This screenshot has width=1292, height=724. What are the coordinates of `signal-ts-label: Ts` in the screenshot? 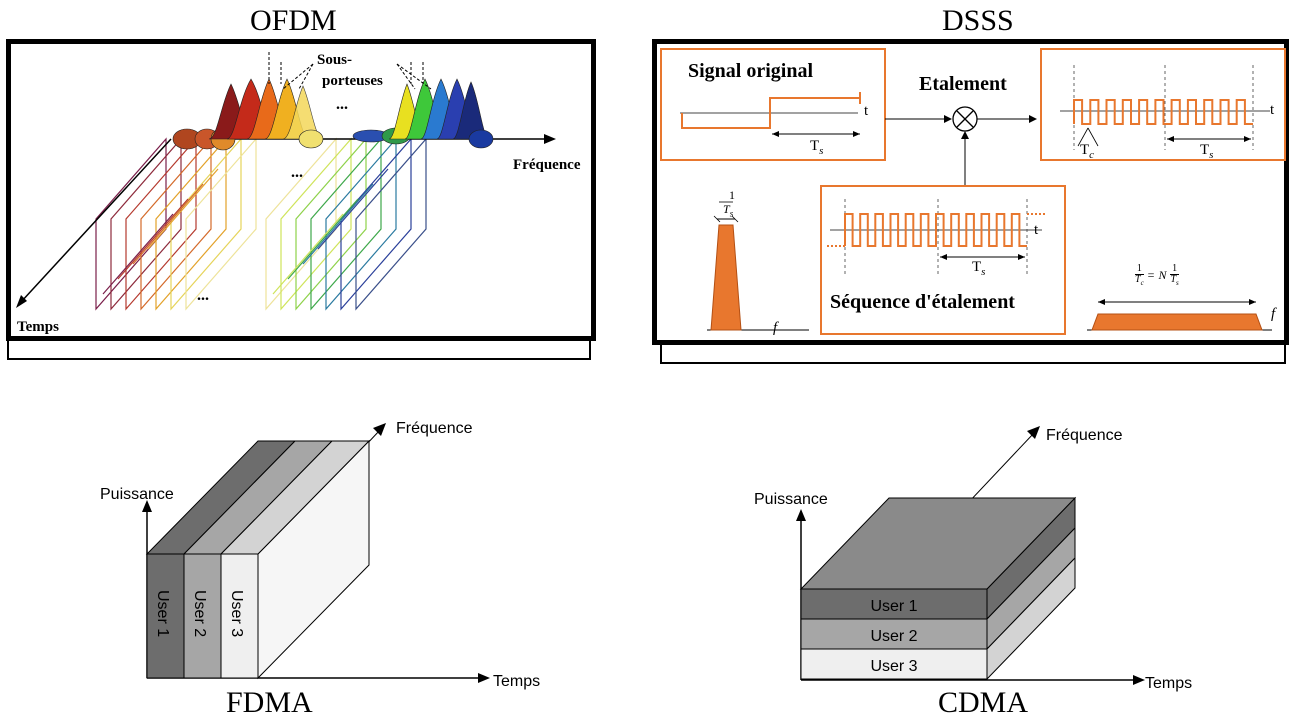 It's located at (817, 147).